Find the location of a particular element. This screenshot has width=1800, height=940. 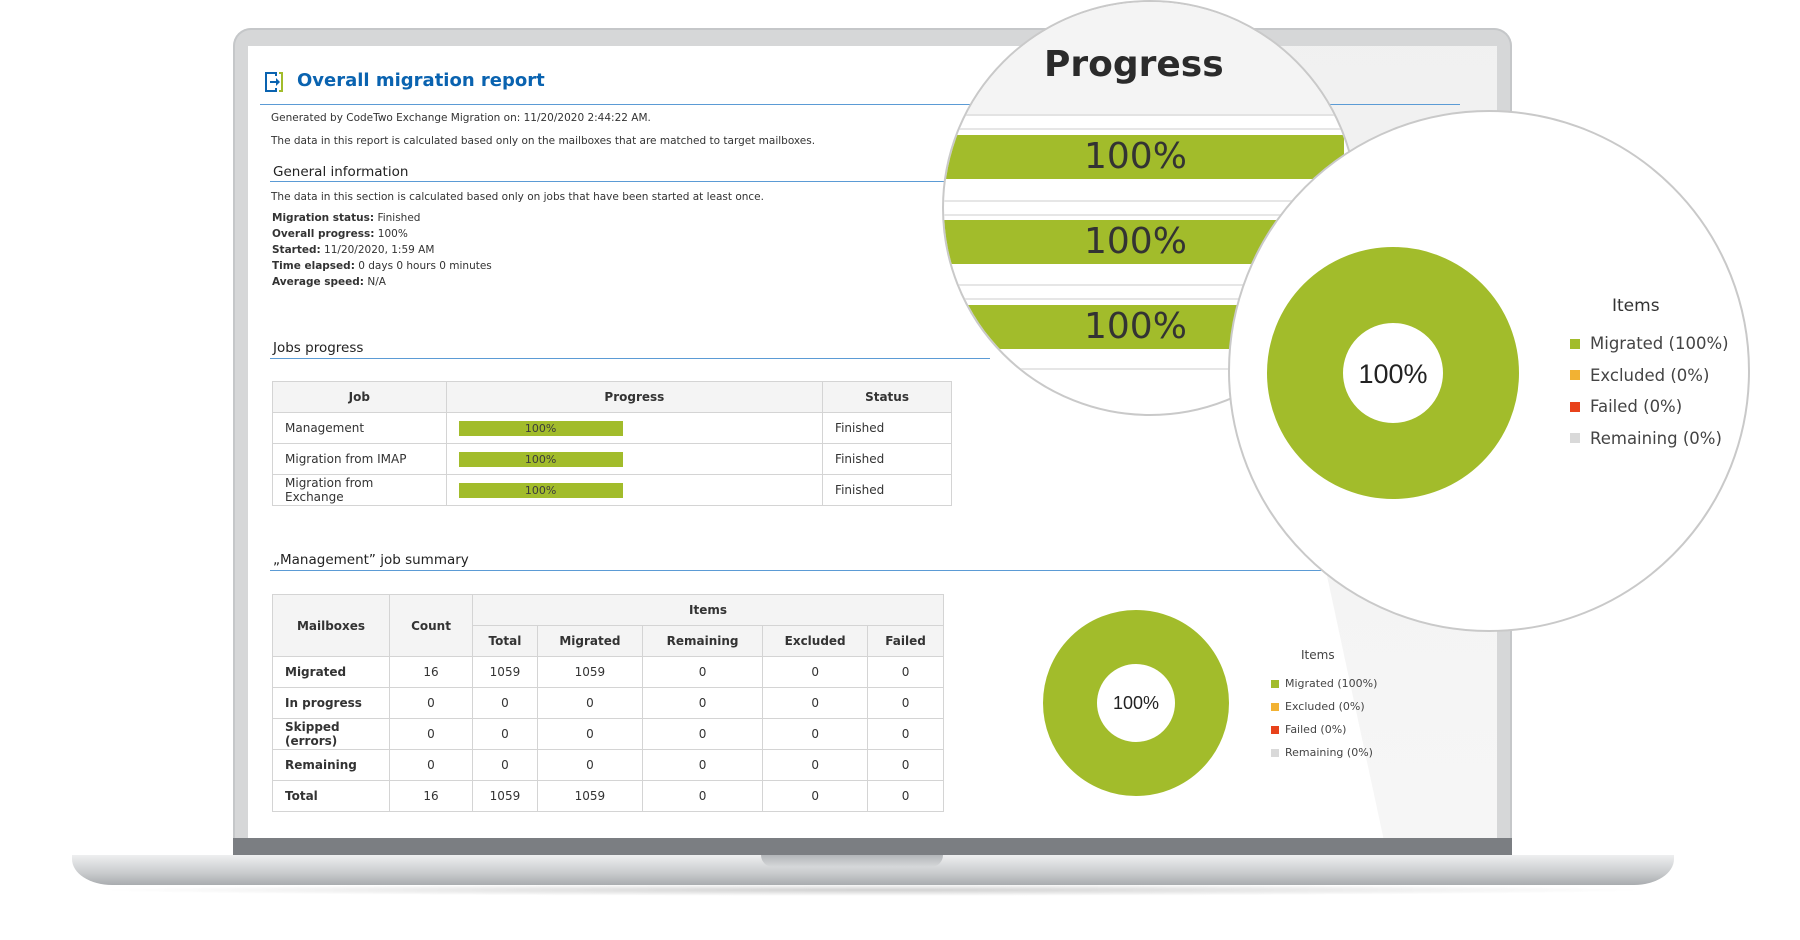

column-header-total: Total is located at coordinates (505, 641).